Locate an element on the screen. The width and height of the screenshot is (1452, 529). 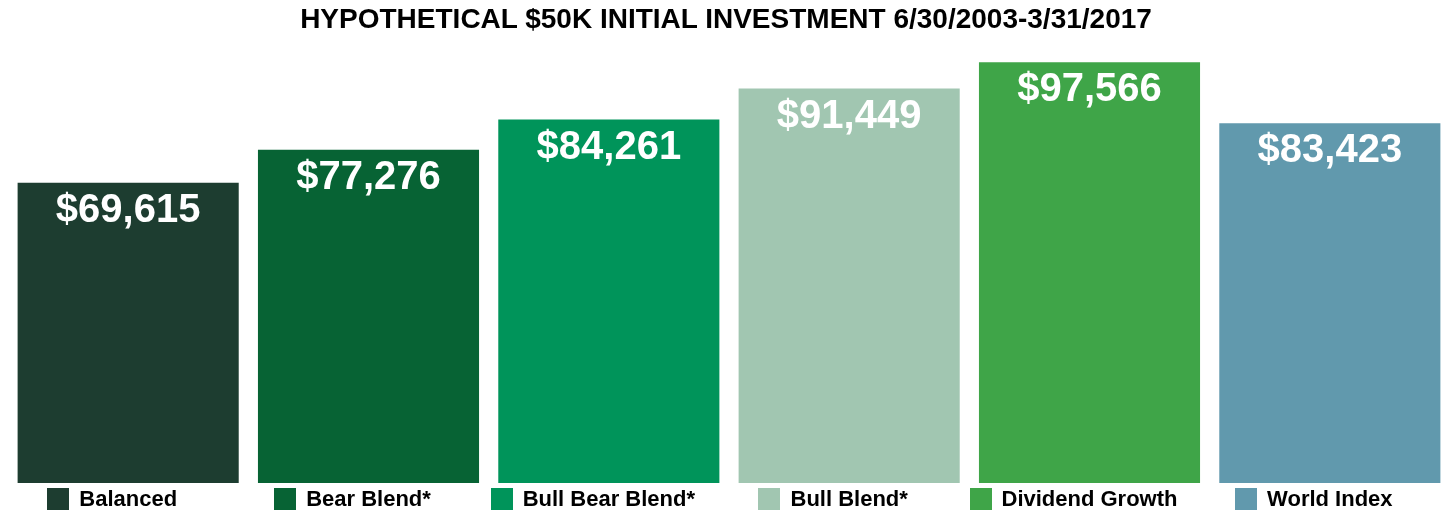
data-label: $91,449 is located at coordinates (849, 113).